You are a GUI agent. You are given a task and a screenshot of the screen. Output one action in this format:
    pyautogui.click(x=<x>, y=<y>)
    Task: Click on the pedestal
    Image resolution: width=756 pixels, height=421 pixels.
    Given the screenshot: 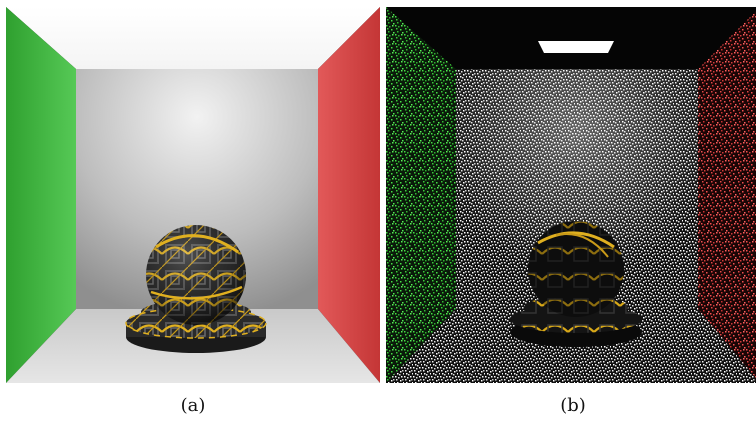 What is the action you would take?
    pyautogui.click(x=576, y=321)
    